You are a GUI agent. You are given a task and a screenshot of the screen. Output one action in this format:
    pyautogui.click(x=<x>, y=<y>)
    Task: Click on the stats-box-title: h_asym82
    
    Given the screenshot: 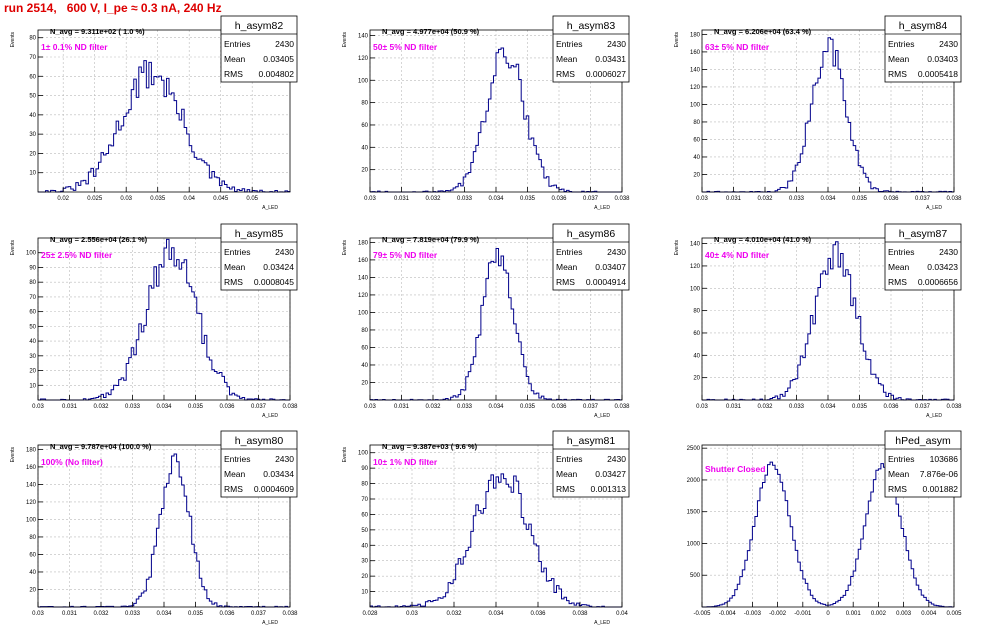 What is the action you would take?
    pyautogui.click(x=259, y=26)
    